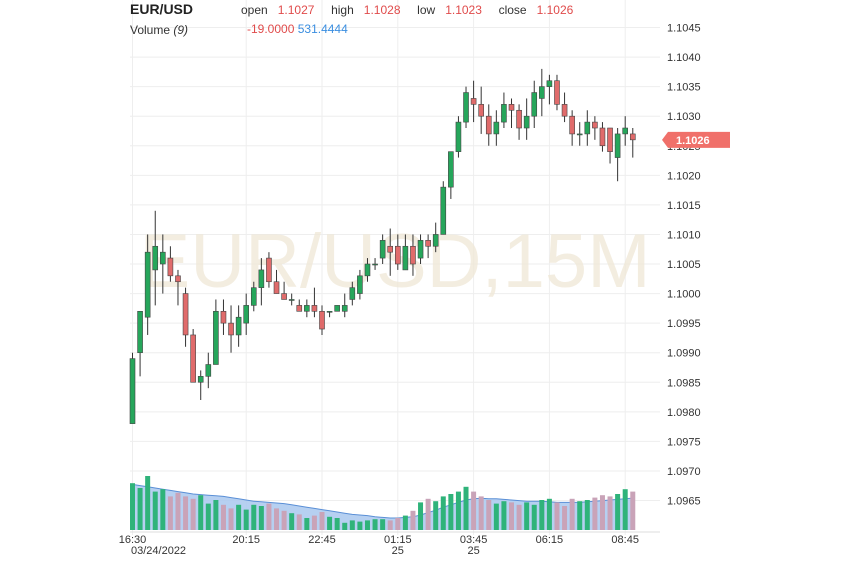  I want to click on last-price-label: 1.1026, so click(693, 141).